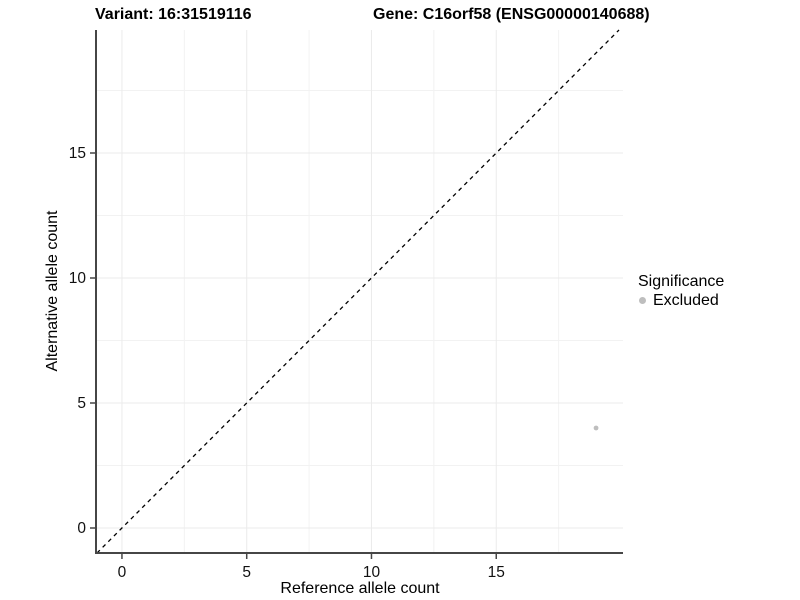 This screenshot has width=800, height=600. I want to click on x-axis-title: Reference allele count, so click(360, 588).